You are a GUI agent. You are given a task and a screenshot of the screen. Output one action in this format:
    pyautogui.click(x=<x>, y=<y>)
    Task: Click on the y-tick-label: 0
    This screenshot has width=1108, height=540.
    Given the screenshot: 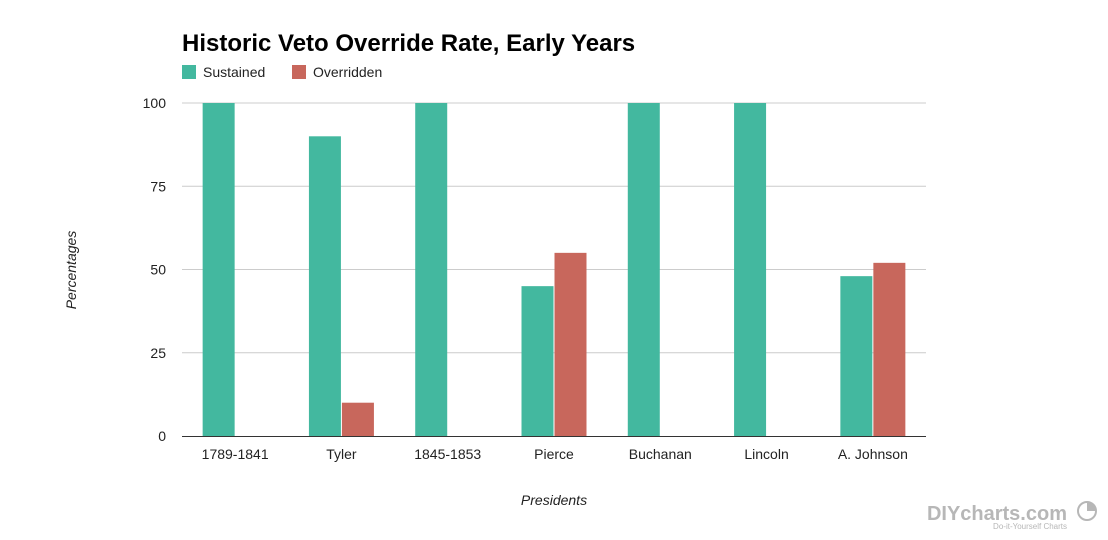 What is the action you would take?
    pyautogui.click(x=162, y=436)
    